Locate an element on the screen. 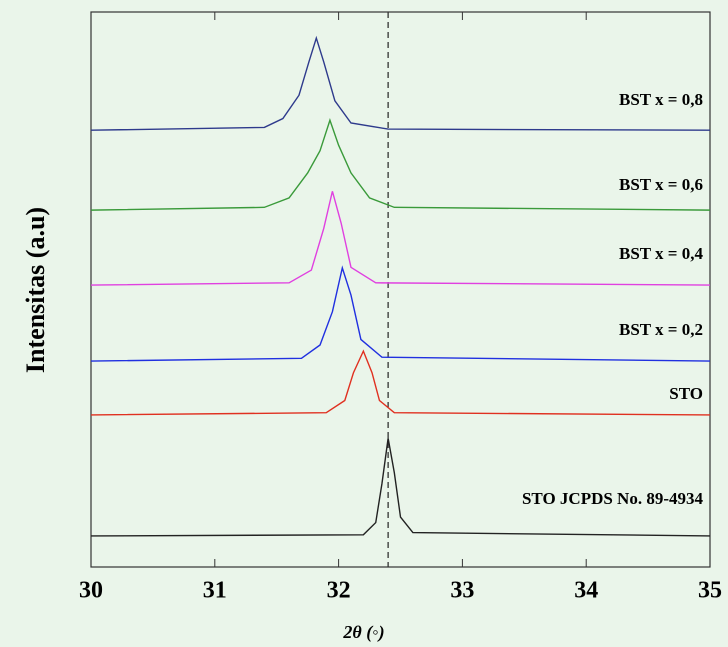 The image size is (728, 647). series-label: BST x = 0,2 is located at coordinates (661, 329).